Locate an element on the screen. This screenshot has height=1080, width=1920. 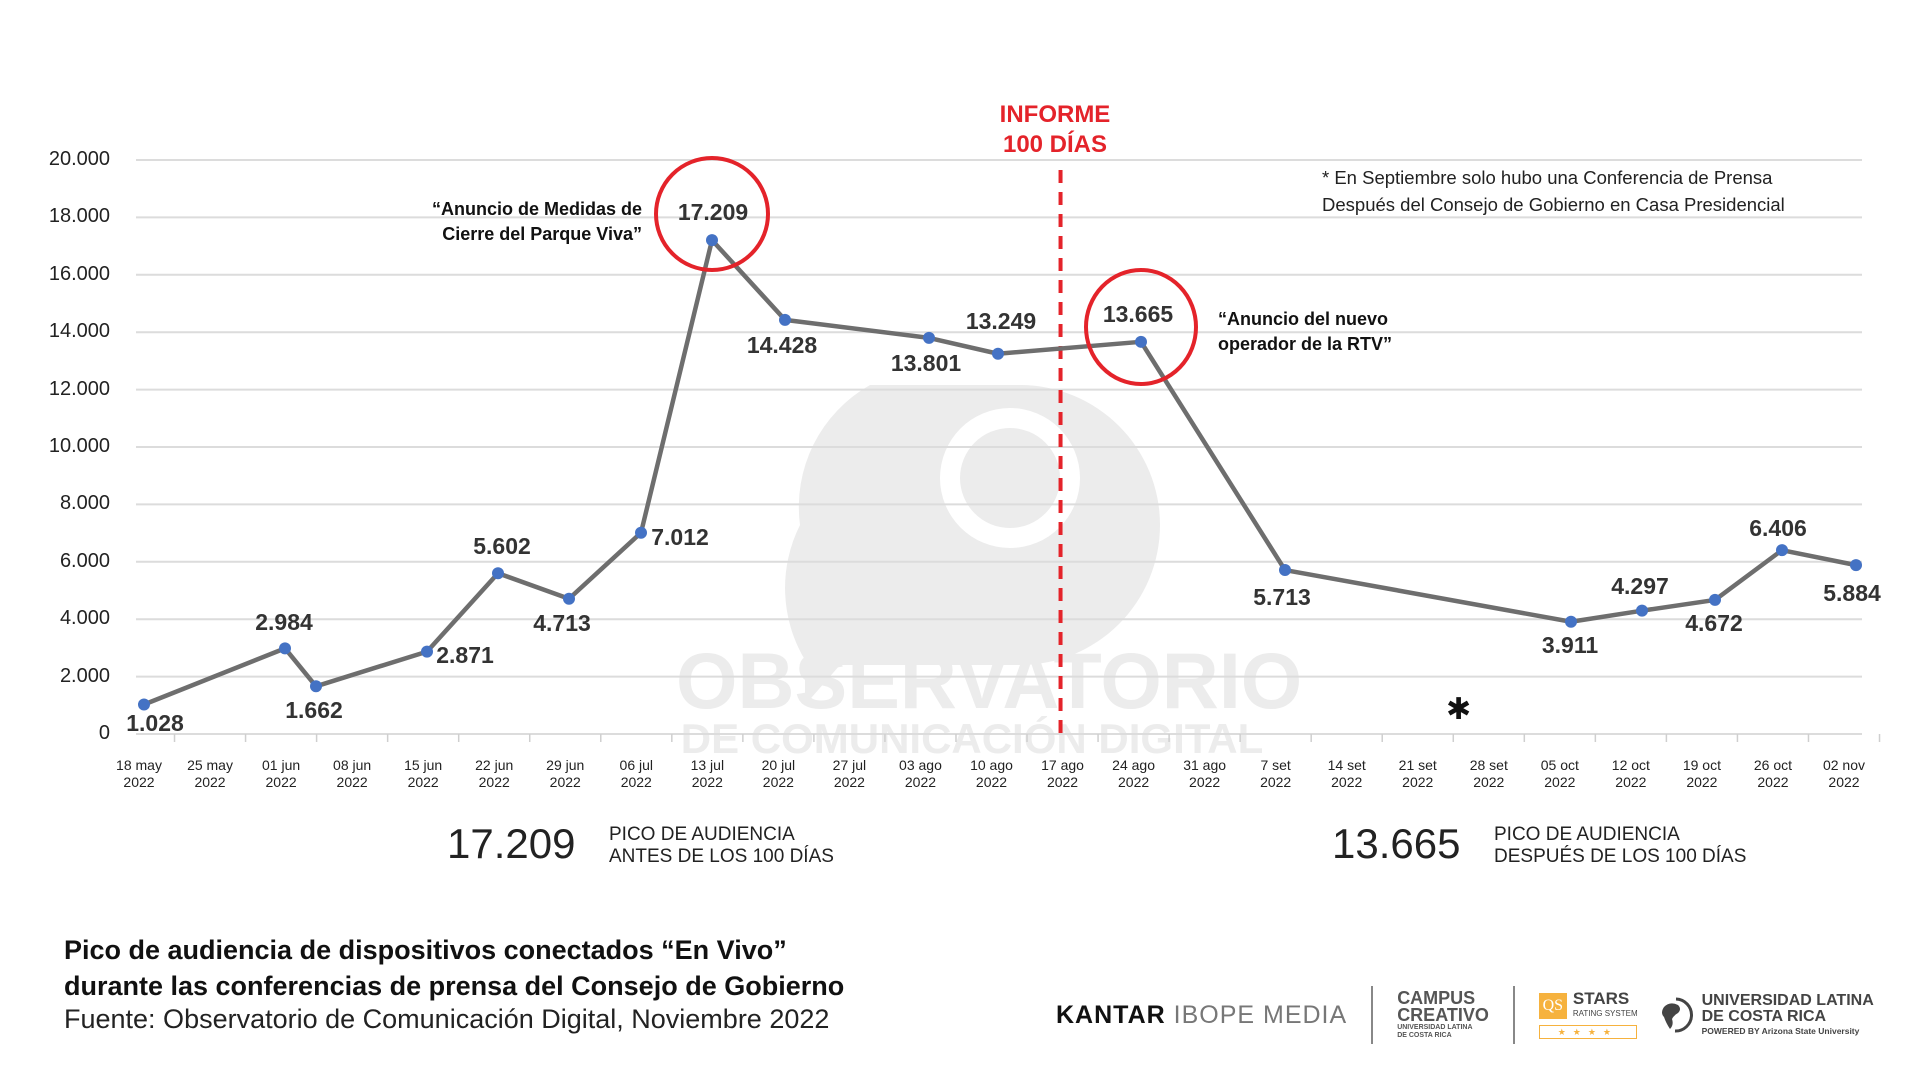
x-tick-label: 21 set 2022 is located at coordinates (1417, 773).